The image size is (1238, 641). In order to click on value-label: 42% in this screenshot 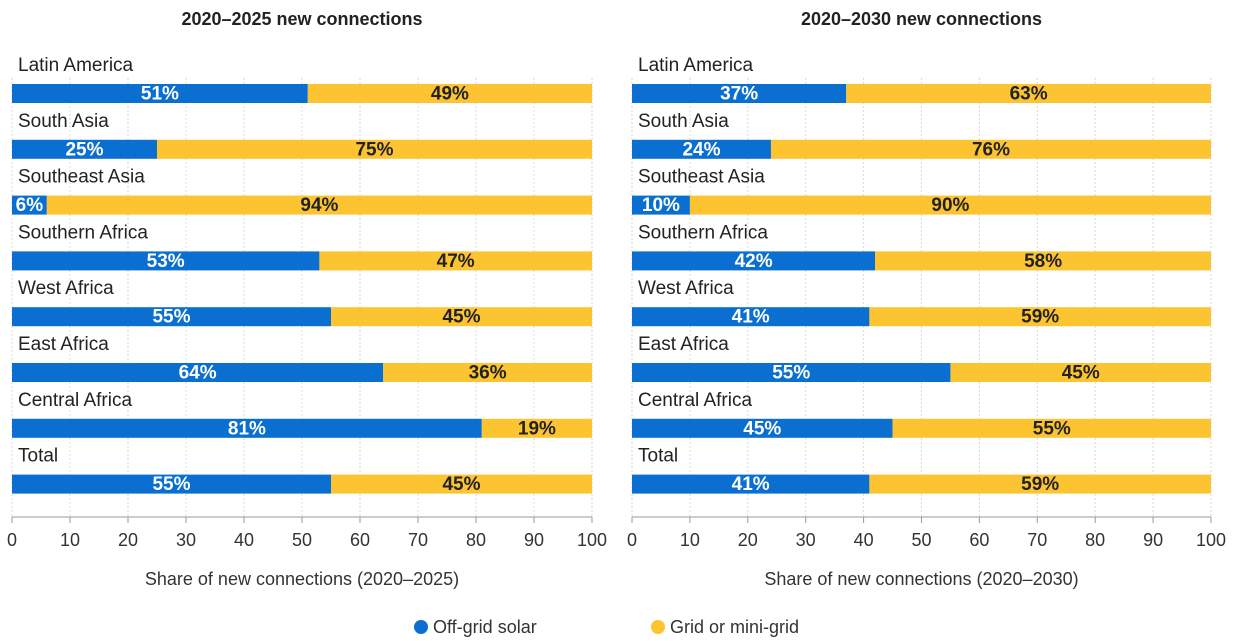, I will do `click(754, 261)`.